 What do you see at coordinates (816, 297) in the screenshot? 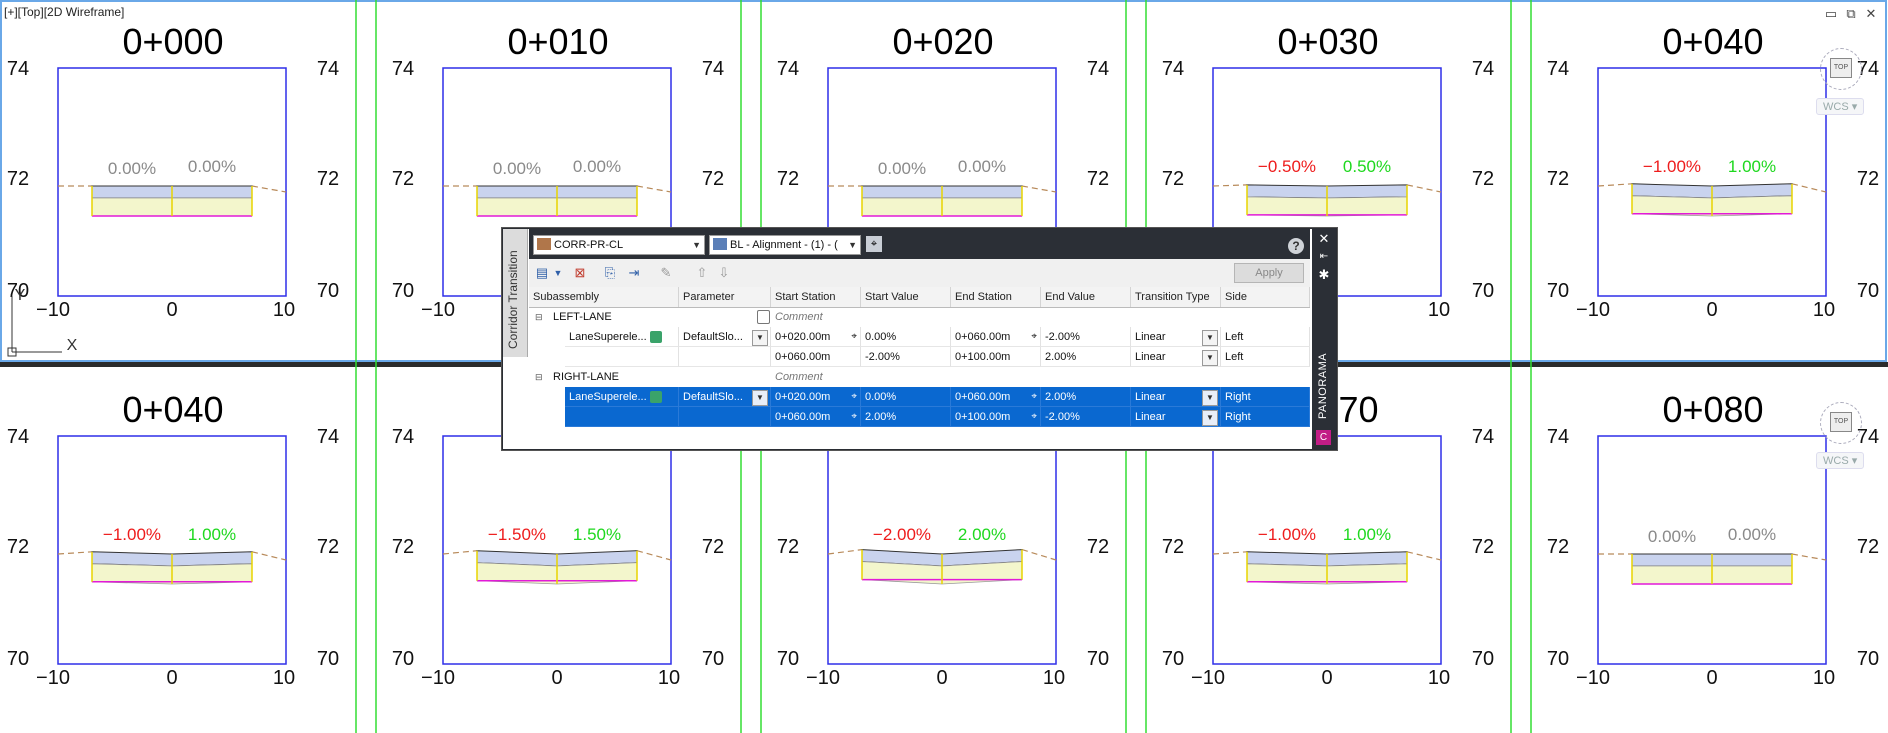
I see `col-start-station: Start Station` at bounding box center [816, 297].